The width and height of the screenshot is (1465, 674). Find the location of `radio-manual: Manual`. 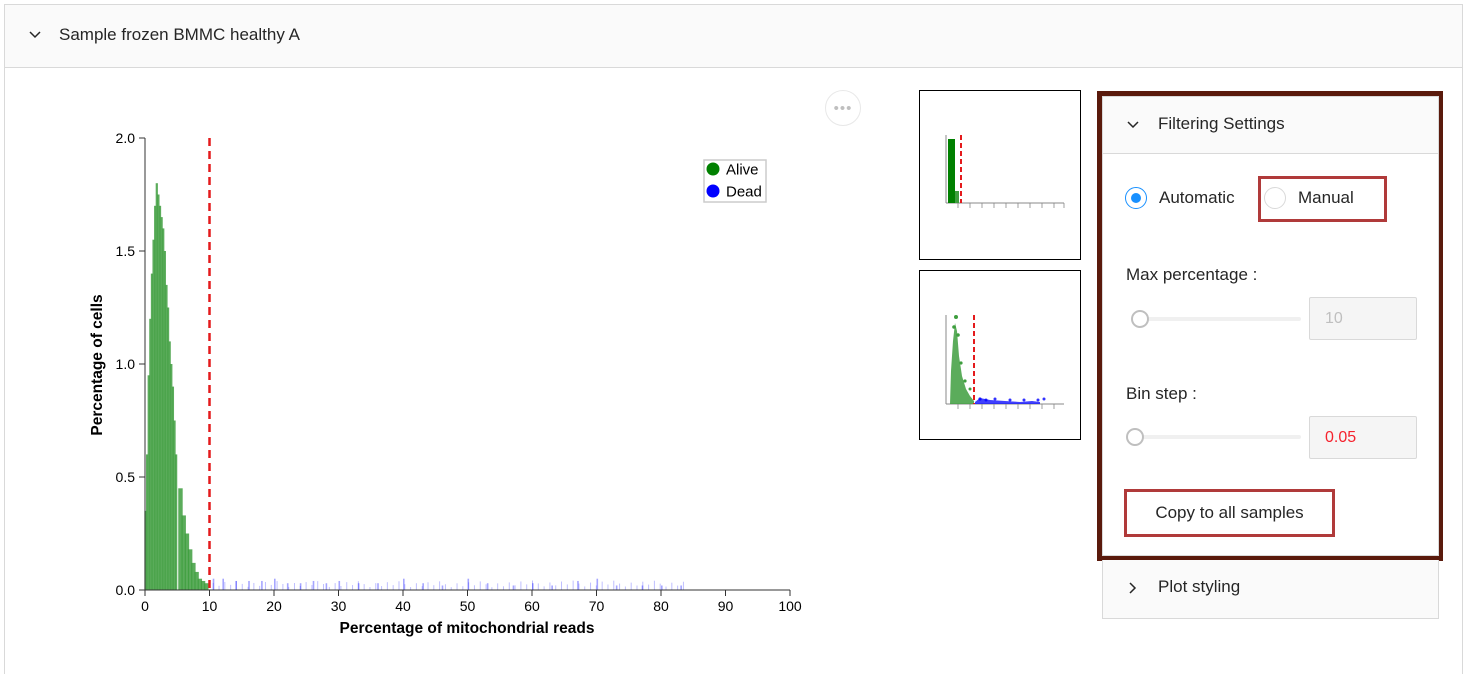

radio-manual: Manual is located at coordinates (1309, 198).